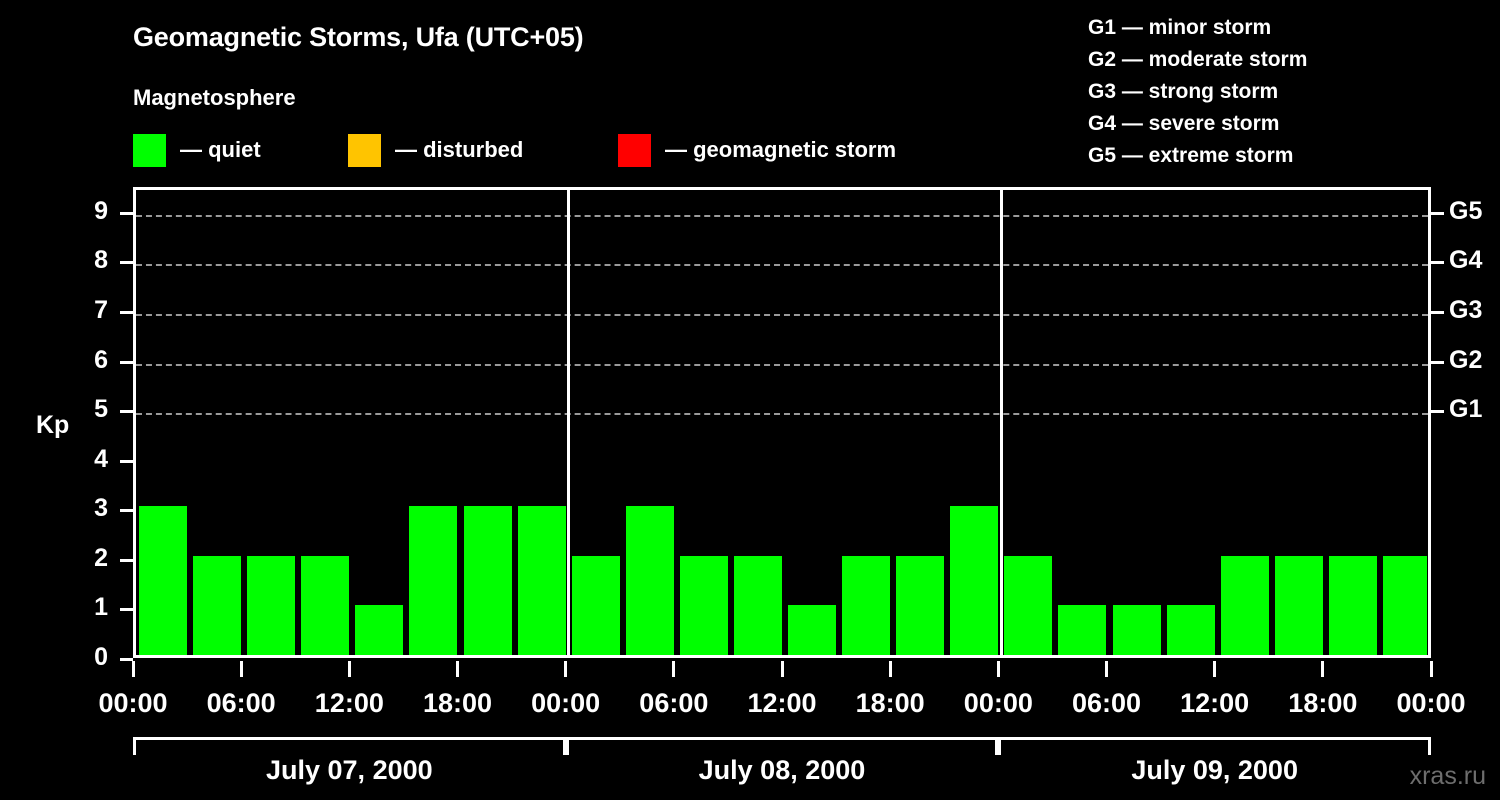  Describe the element at coordinates (101, 359) in the screenshot. I see `y-tick-label: 6` at that location.